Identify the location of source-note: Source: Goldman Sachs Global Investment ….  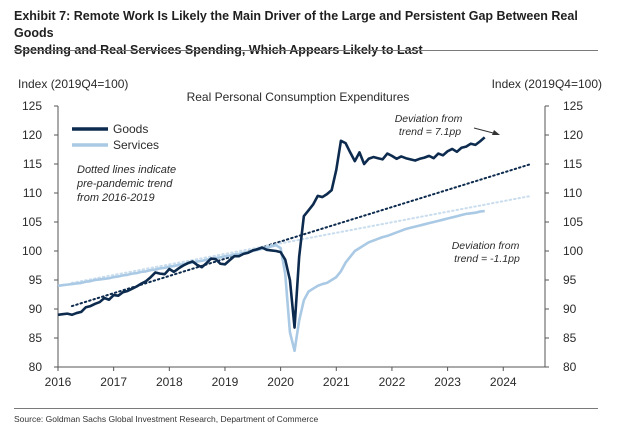
(166, 419).